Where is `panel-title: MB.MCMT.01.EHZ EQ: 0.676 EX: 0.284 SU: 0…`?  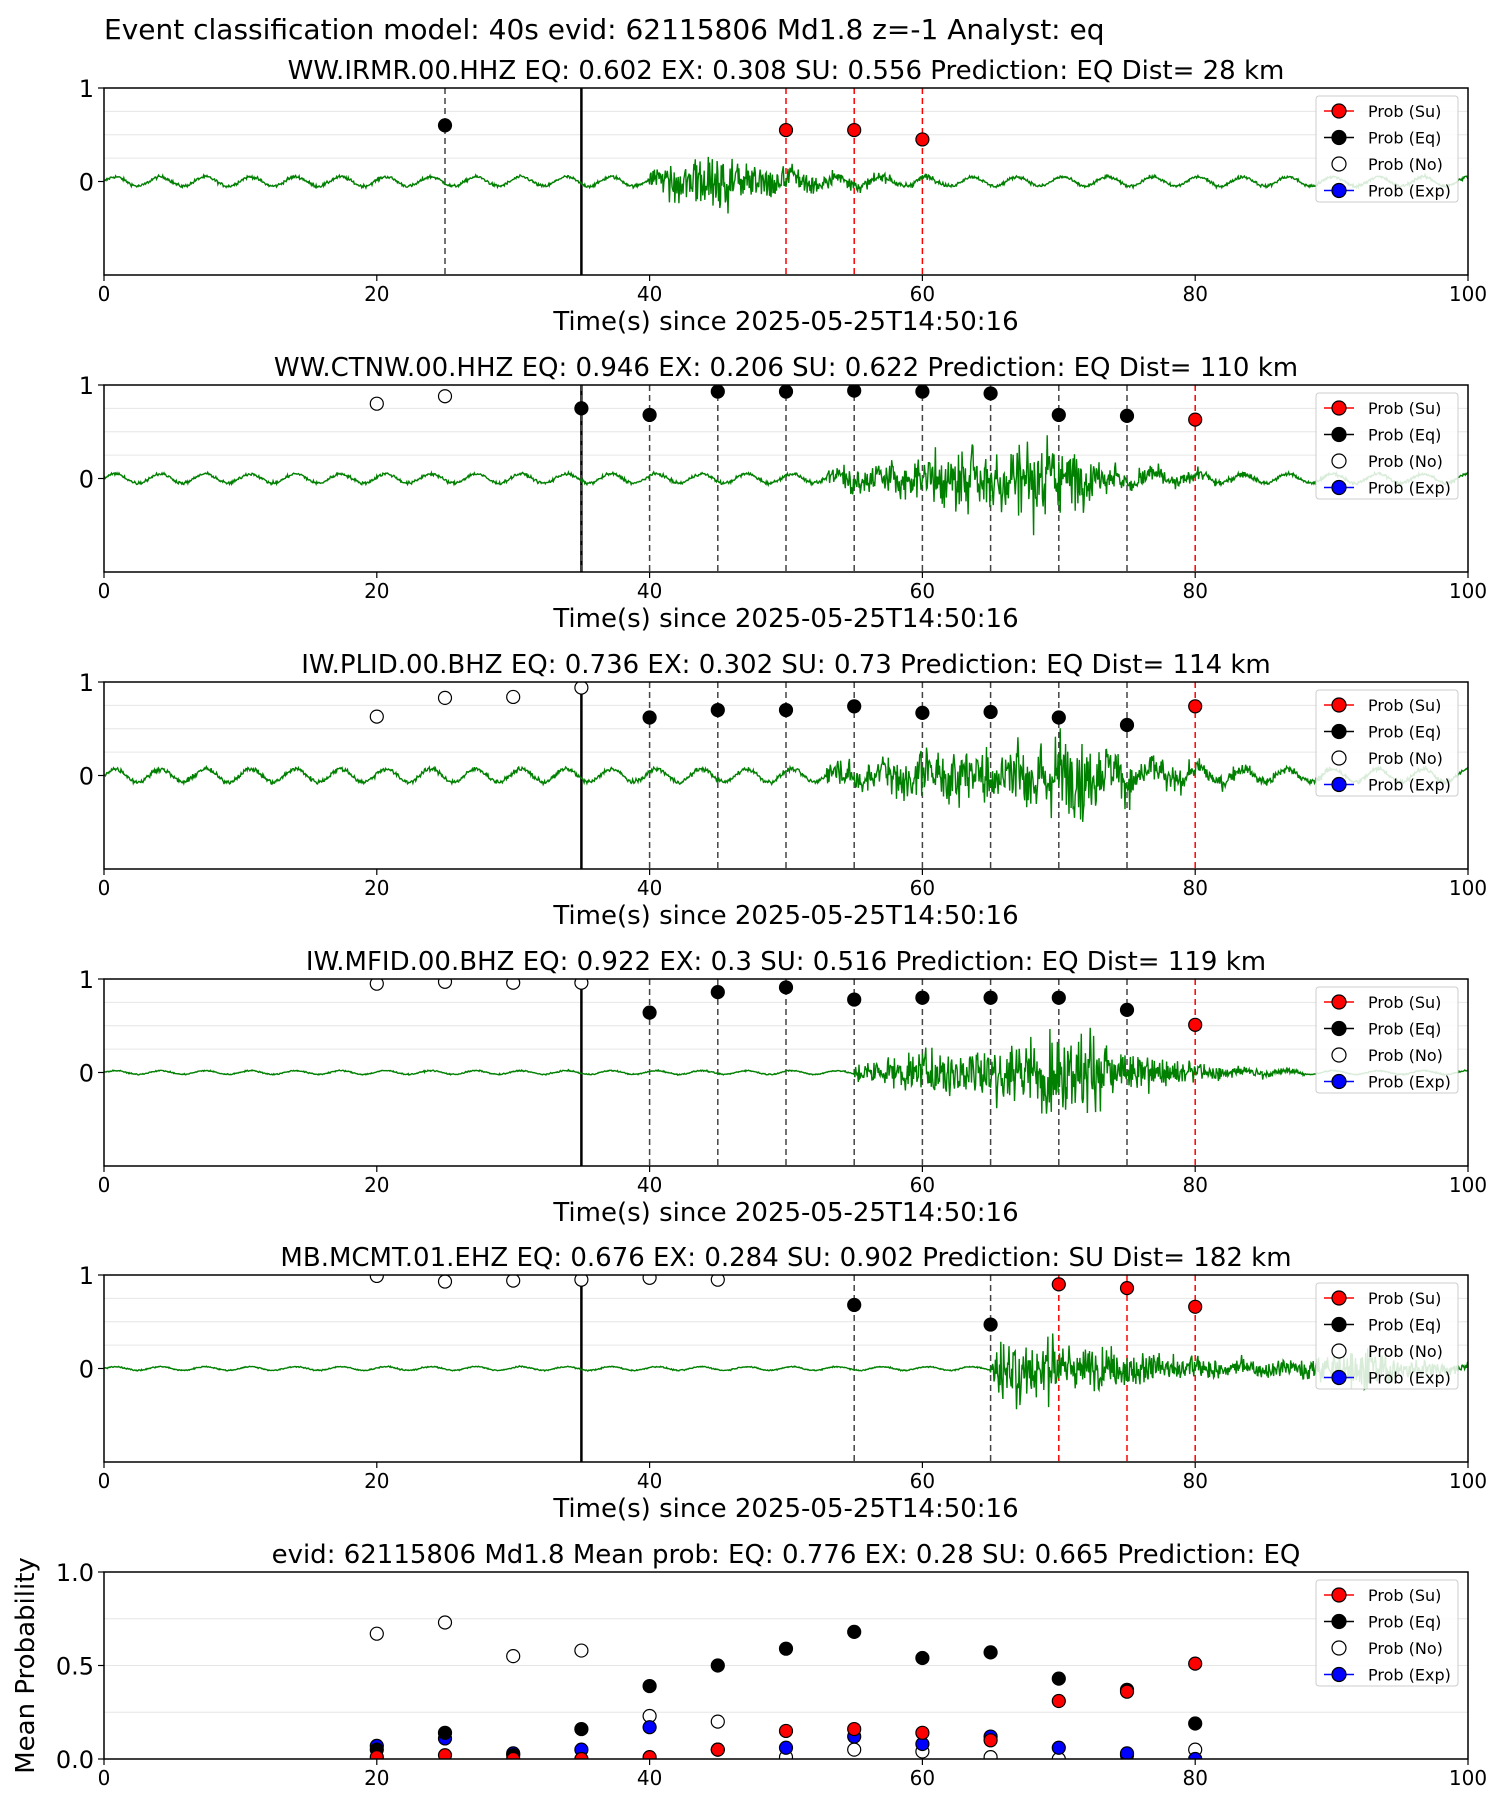 panel-title: MB.MCMT.01.EHZ EQ: 0.676 EX: 0.284 SU: 0… is located at coordinates (785, 1258).